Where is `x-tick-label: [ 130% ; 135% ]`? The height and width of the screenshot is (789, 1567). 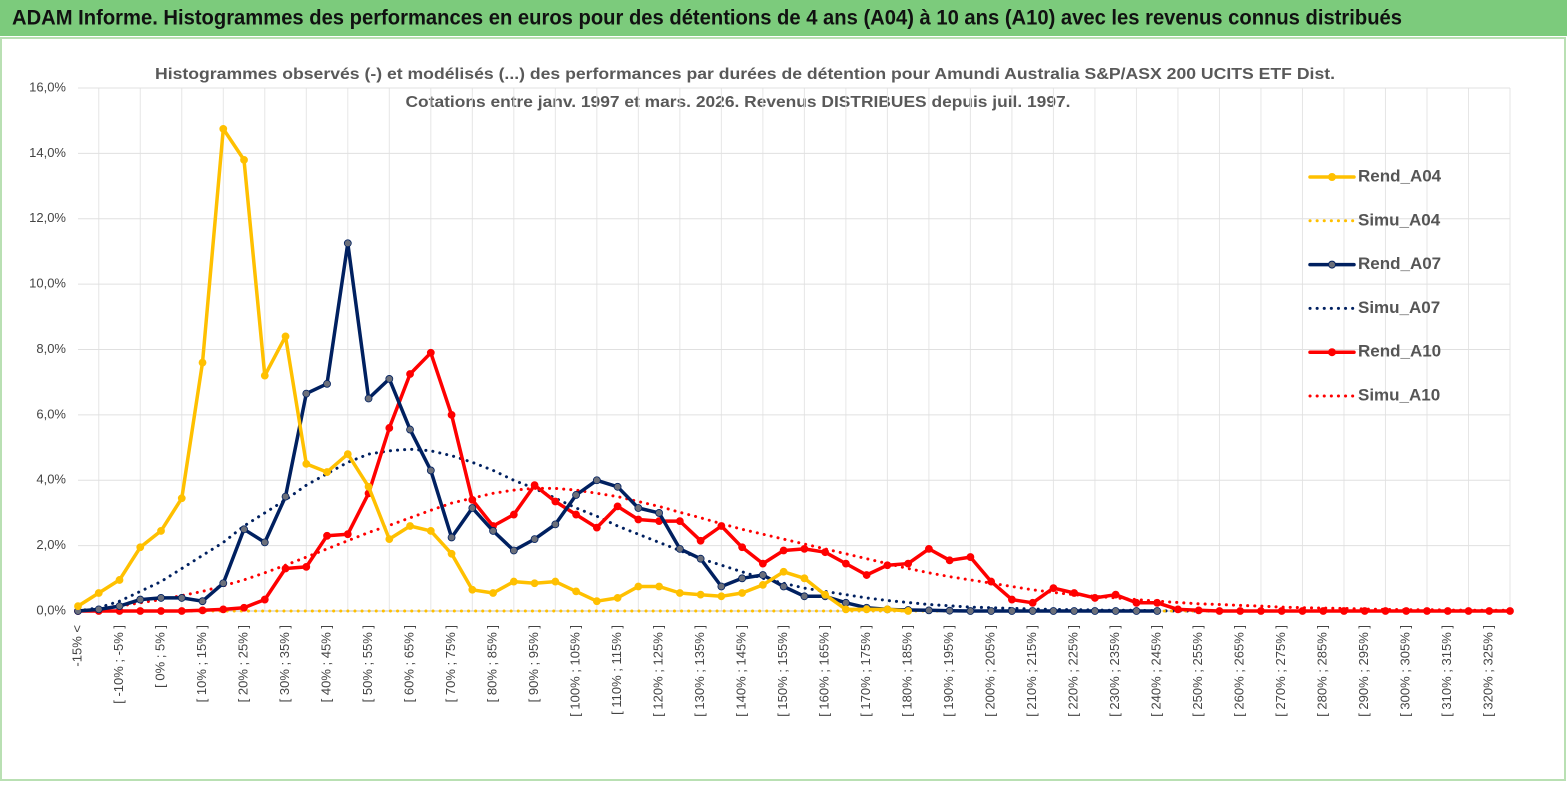
x-tick-label: [ 130% ; 135% ] is located at coordinates (699, 671).